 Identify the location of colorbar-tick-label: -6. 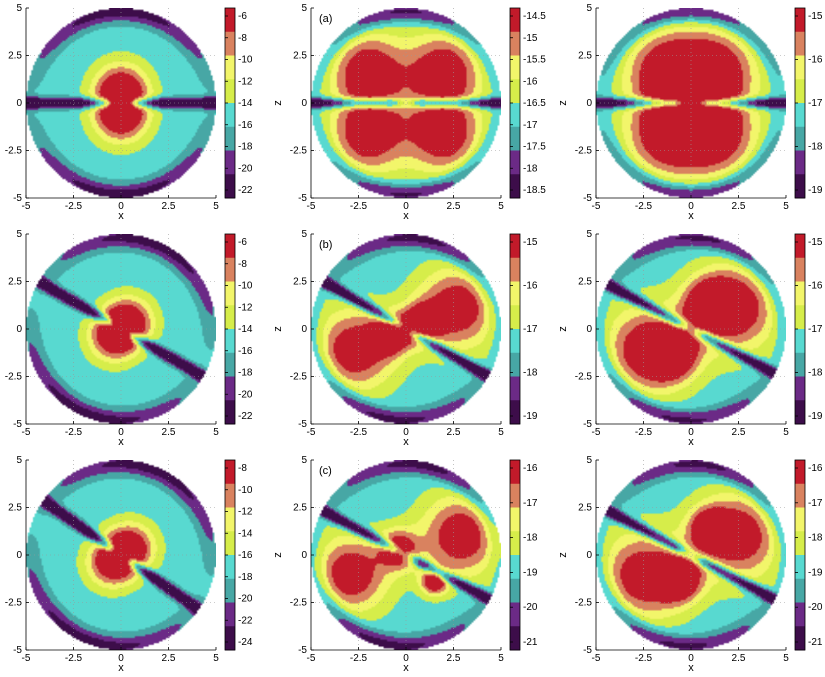
(242, 242).